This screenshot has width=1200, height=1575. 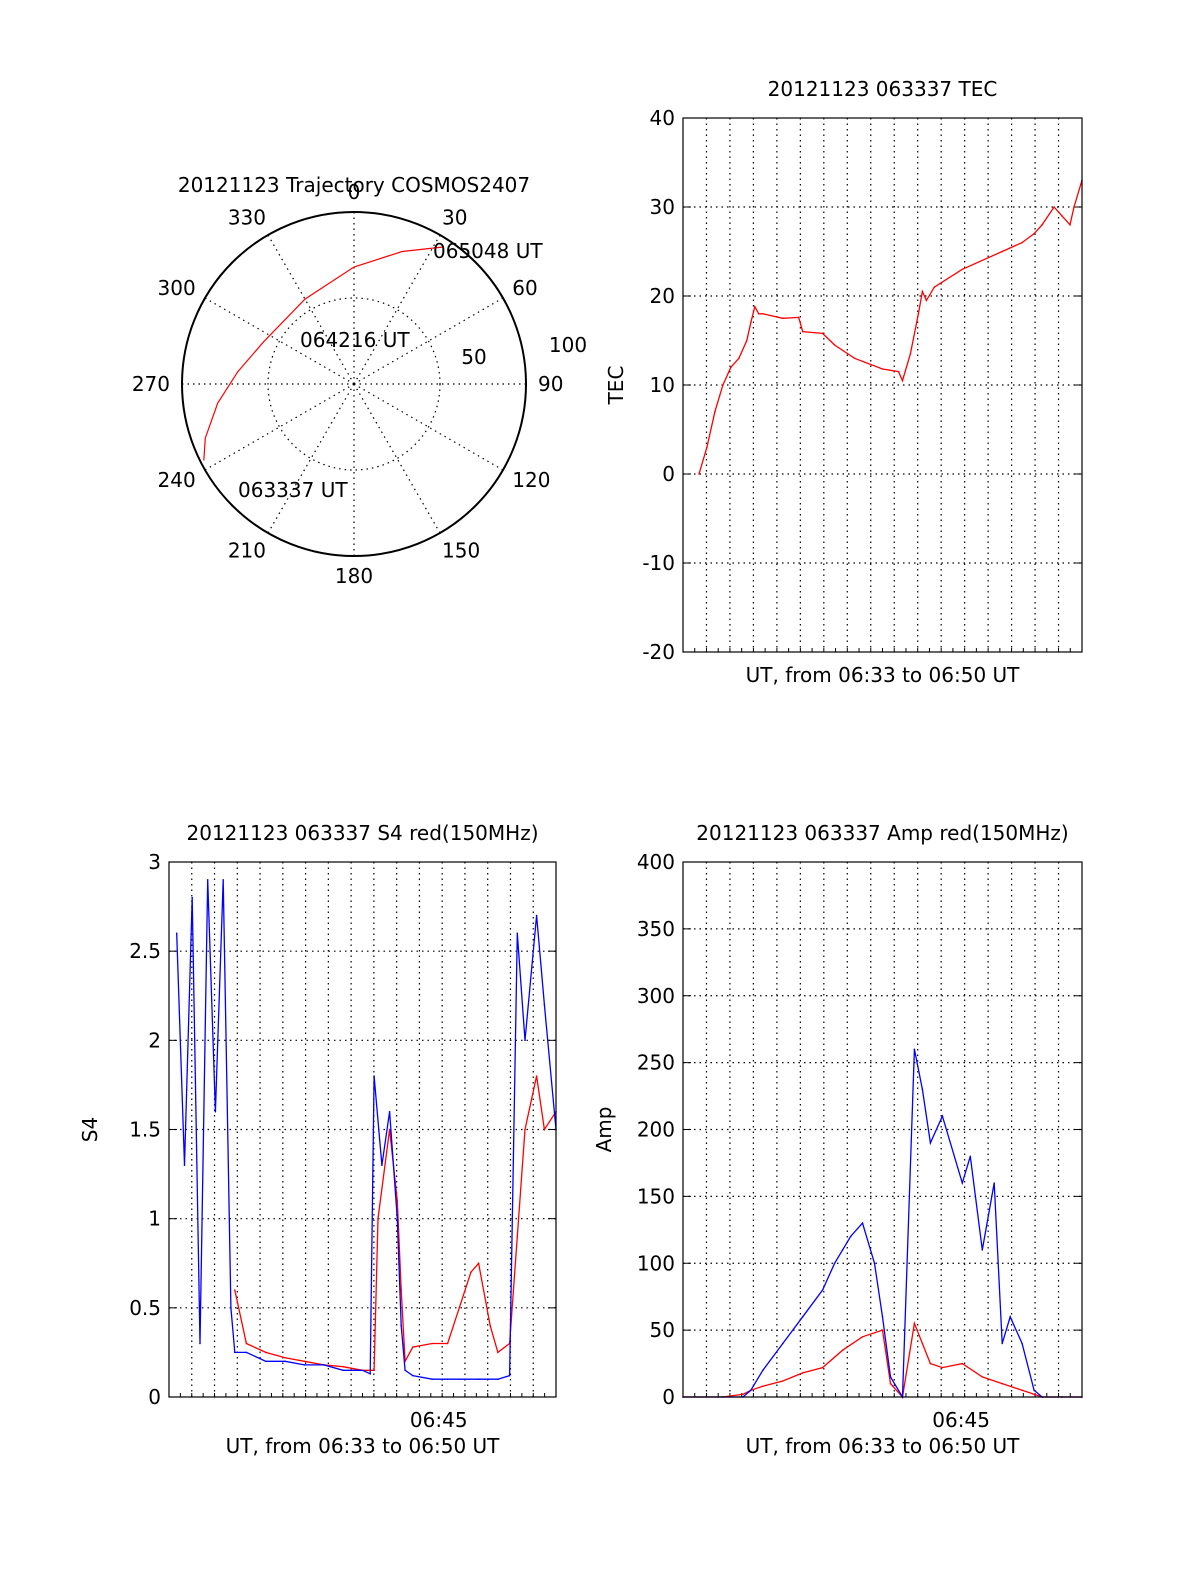 I want to click on y-tick-label: 40, so click(x=662, y=118).